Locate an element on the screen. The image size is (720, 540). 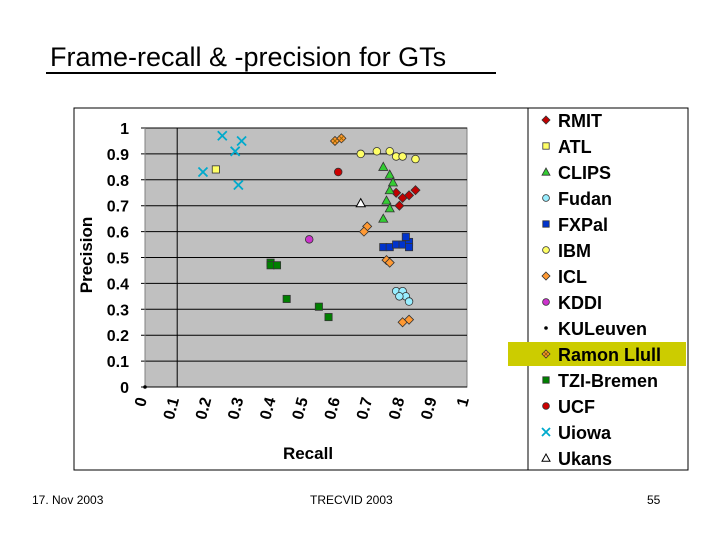
legend-label-kddi: KDDI is located at coordinates (580, 303).